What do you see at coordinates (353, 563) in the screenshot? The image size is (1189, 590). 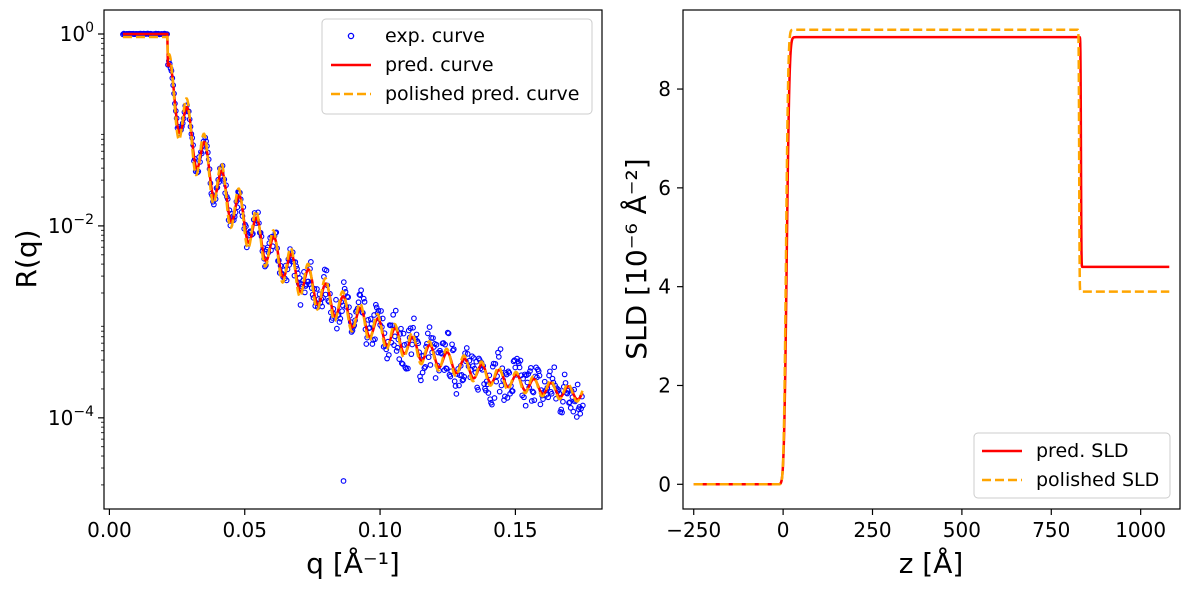 I see `reflectivity-x-axis-label: q [Å⁻¹]` at bounding box center [353, 563].